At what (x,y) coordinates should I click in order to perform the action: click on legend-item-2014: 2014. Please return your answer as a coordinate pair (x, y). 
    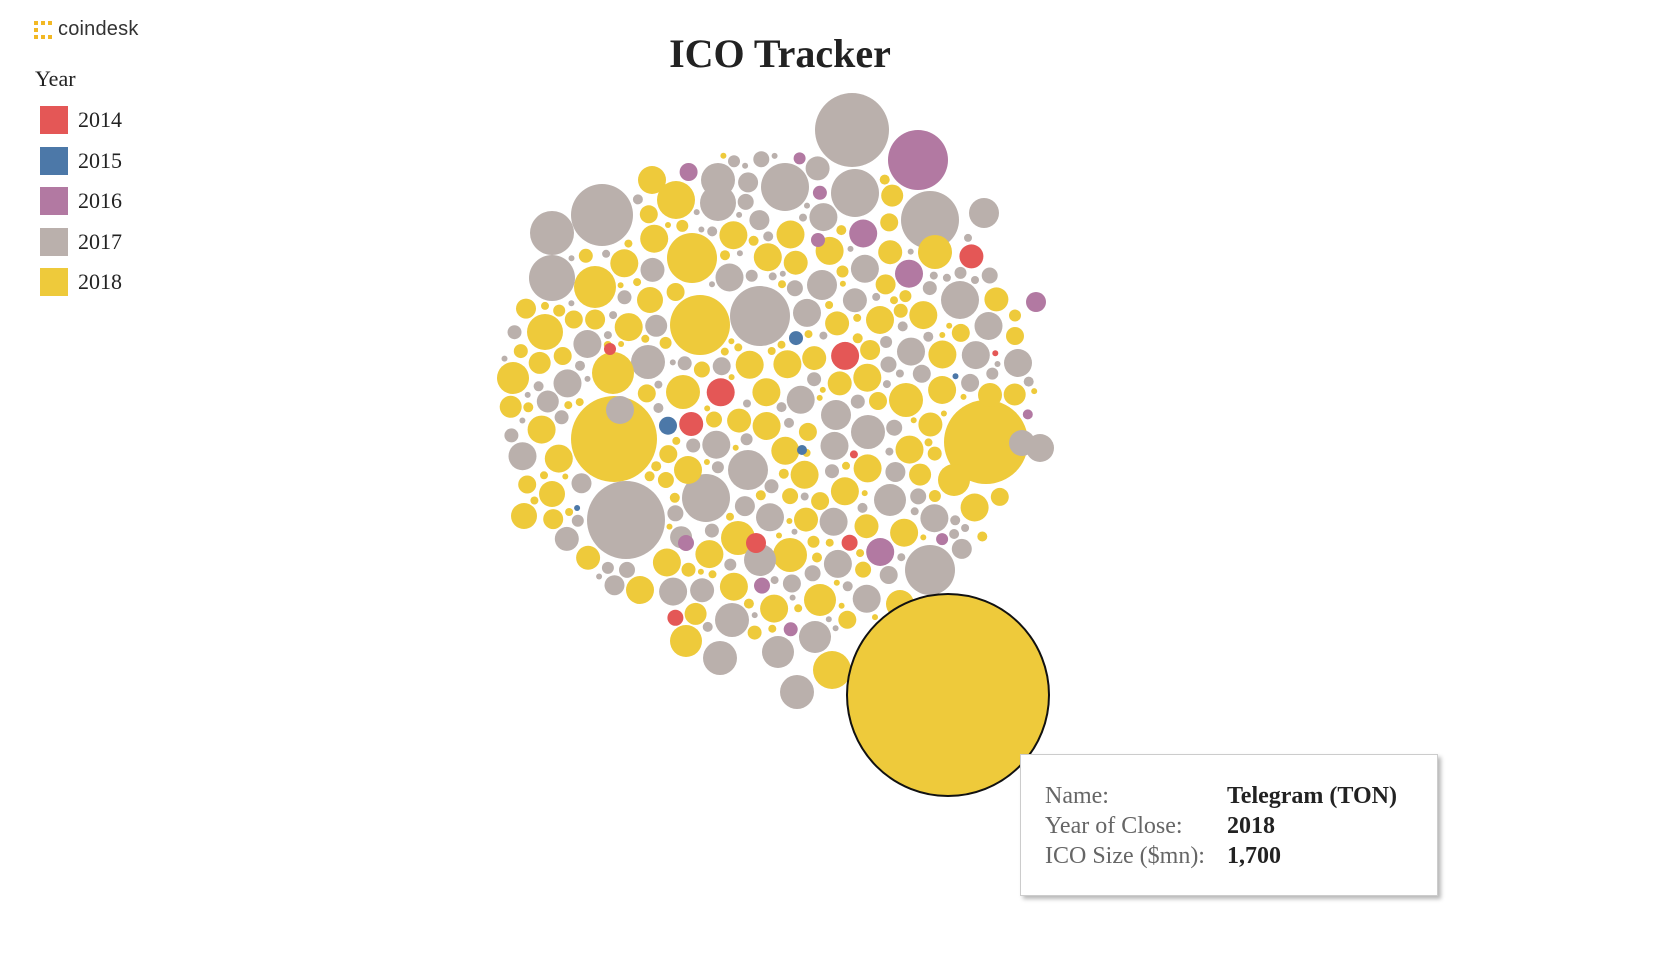
    Looking at the image, I should click on (78, 120).